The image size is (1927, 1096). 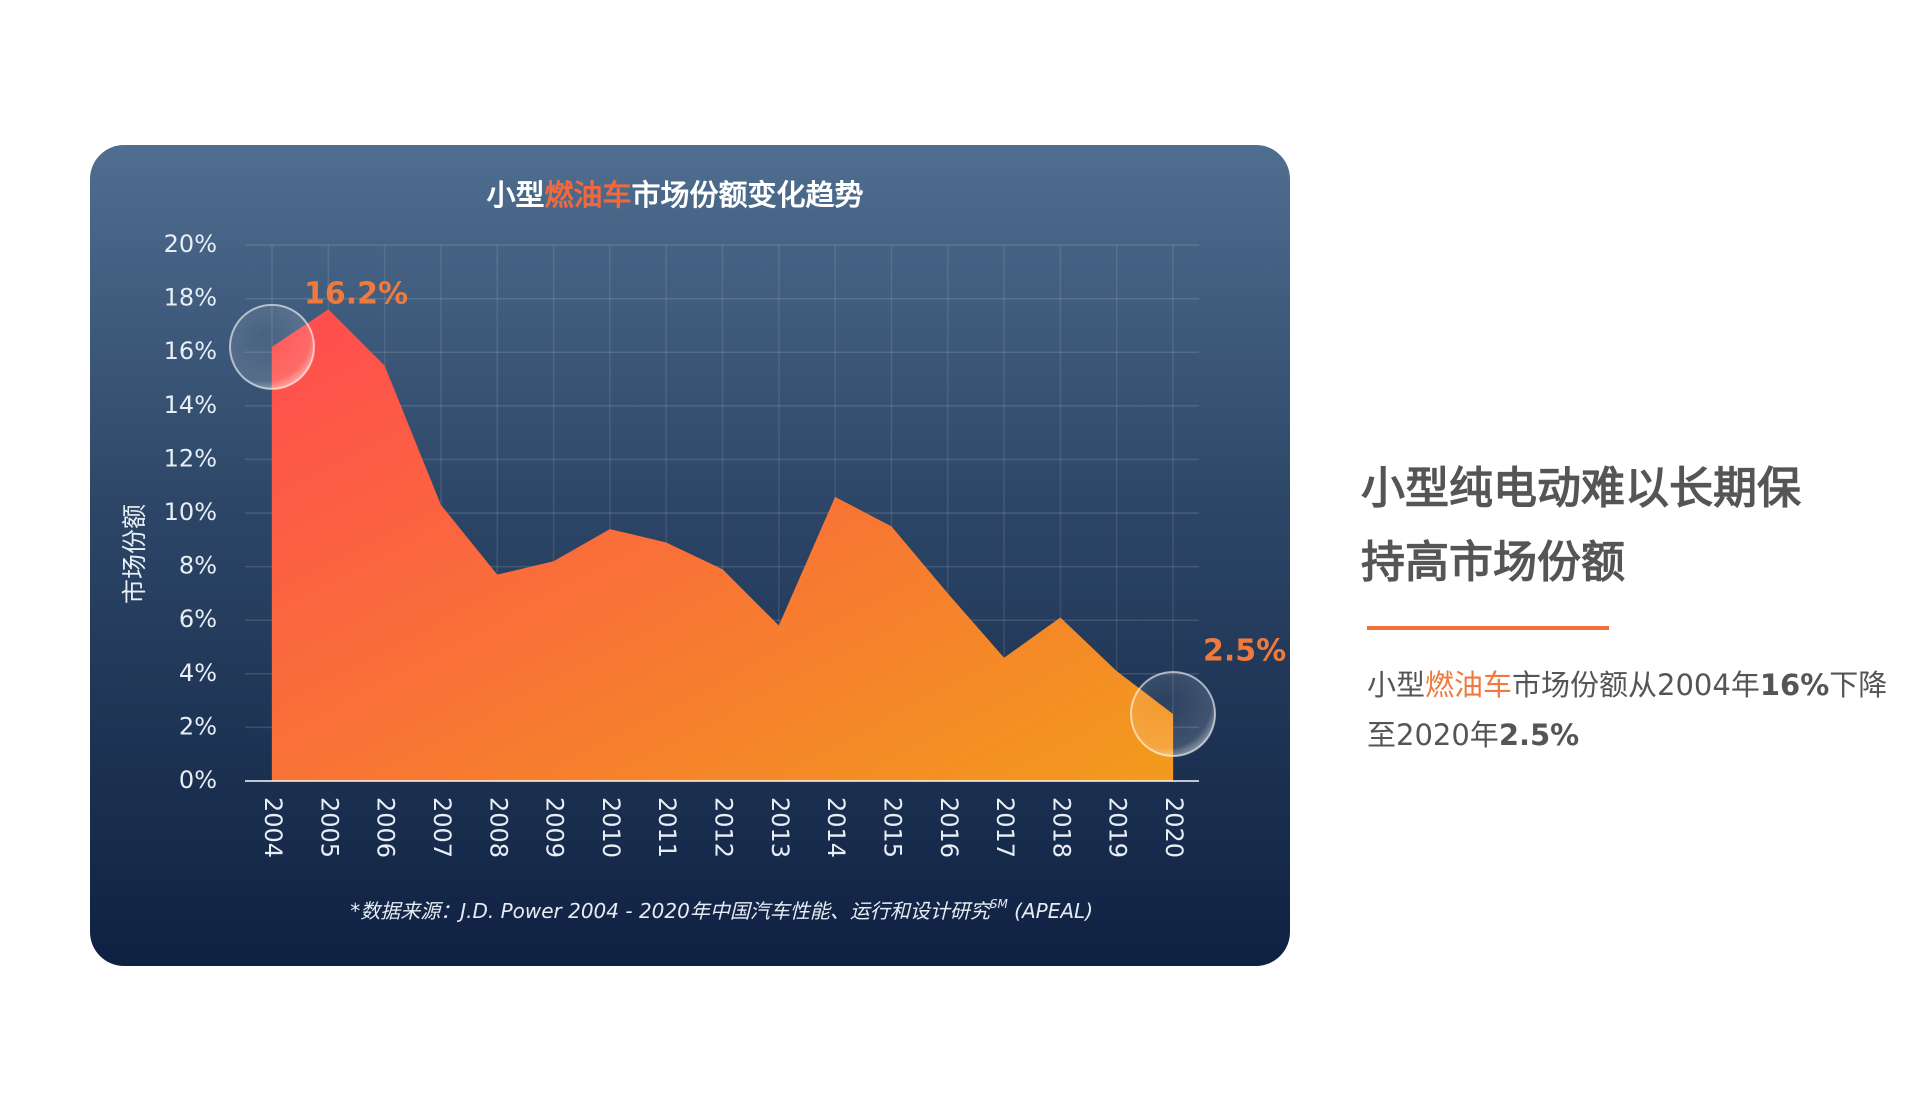 What do you see at coordinates (1469, 685) in the screenshot?
I see `body-highlight: 燃油车` at bounding box center [1469, 685].